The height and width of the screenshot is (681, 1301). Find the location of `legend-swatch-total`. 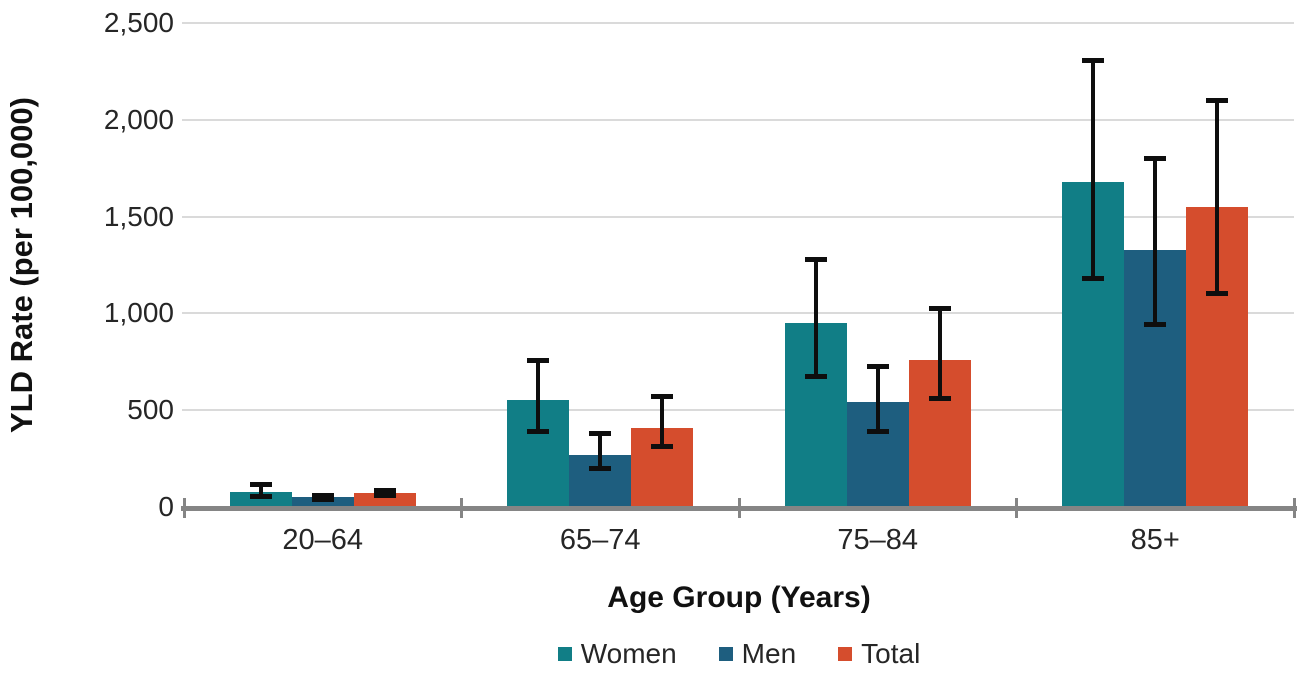

legend-swatch-total is located at coordinates (845, 654).